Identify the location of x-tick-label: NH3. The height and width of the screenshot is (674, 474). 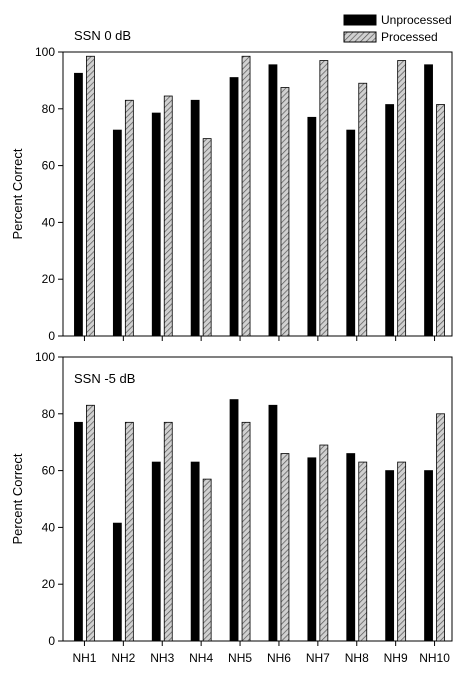
(162, 658).